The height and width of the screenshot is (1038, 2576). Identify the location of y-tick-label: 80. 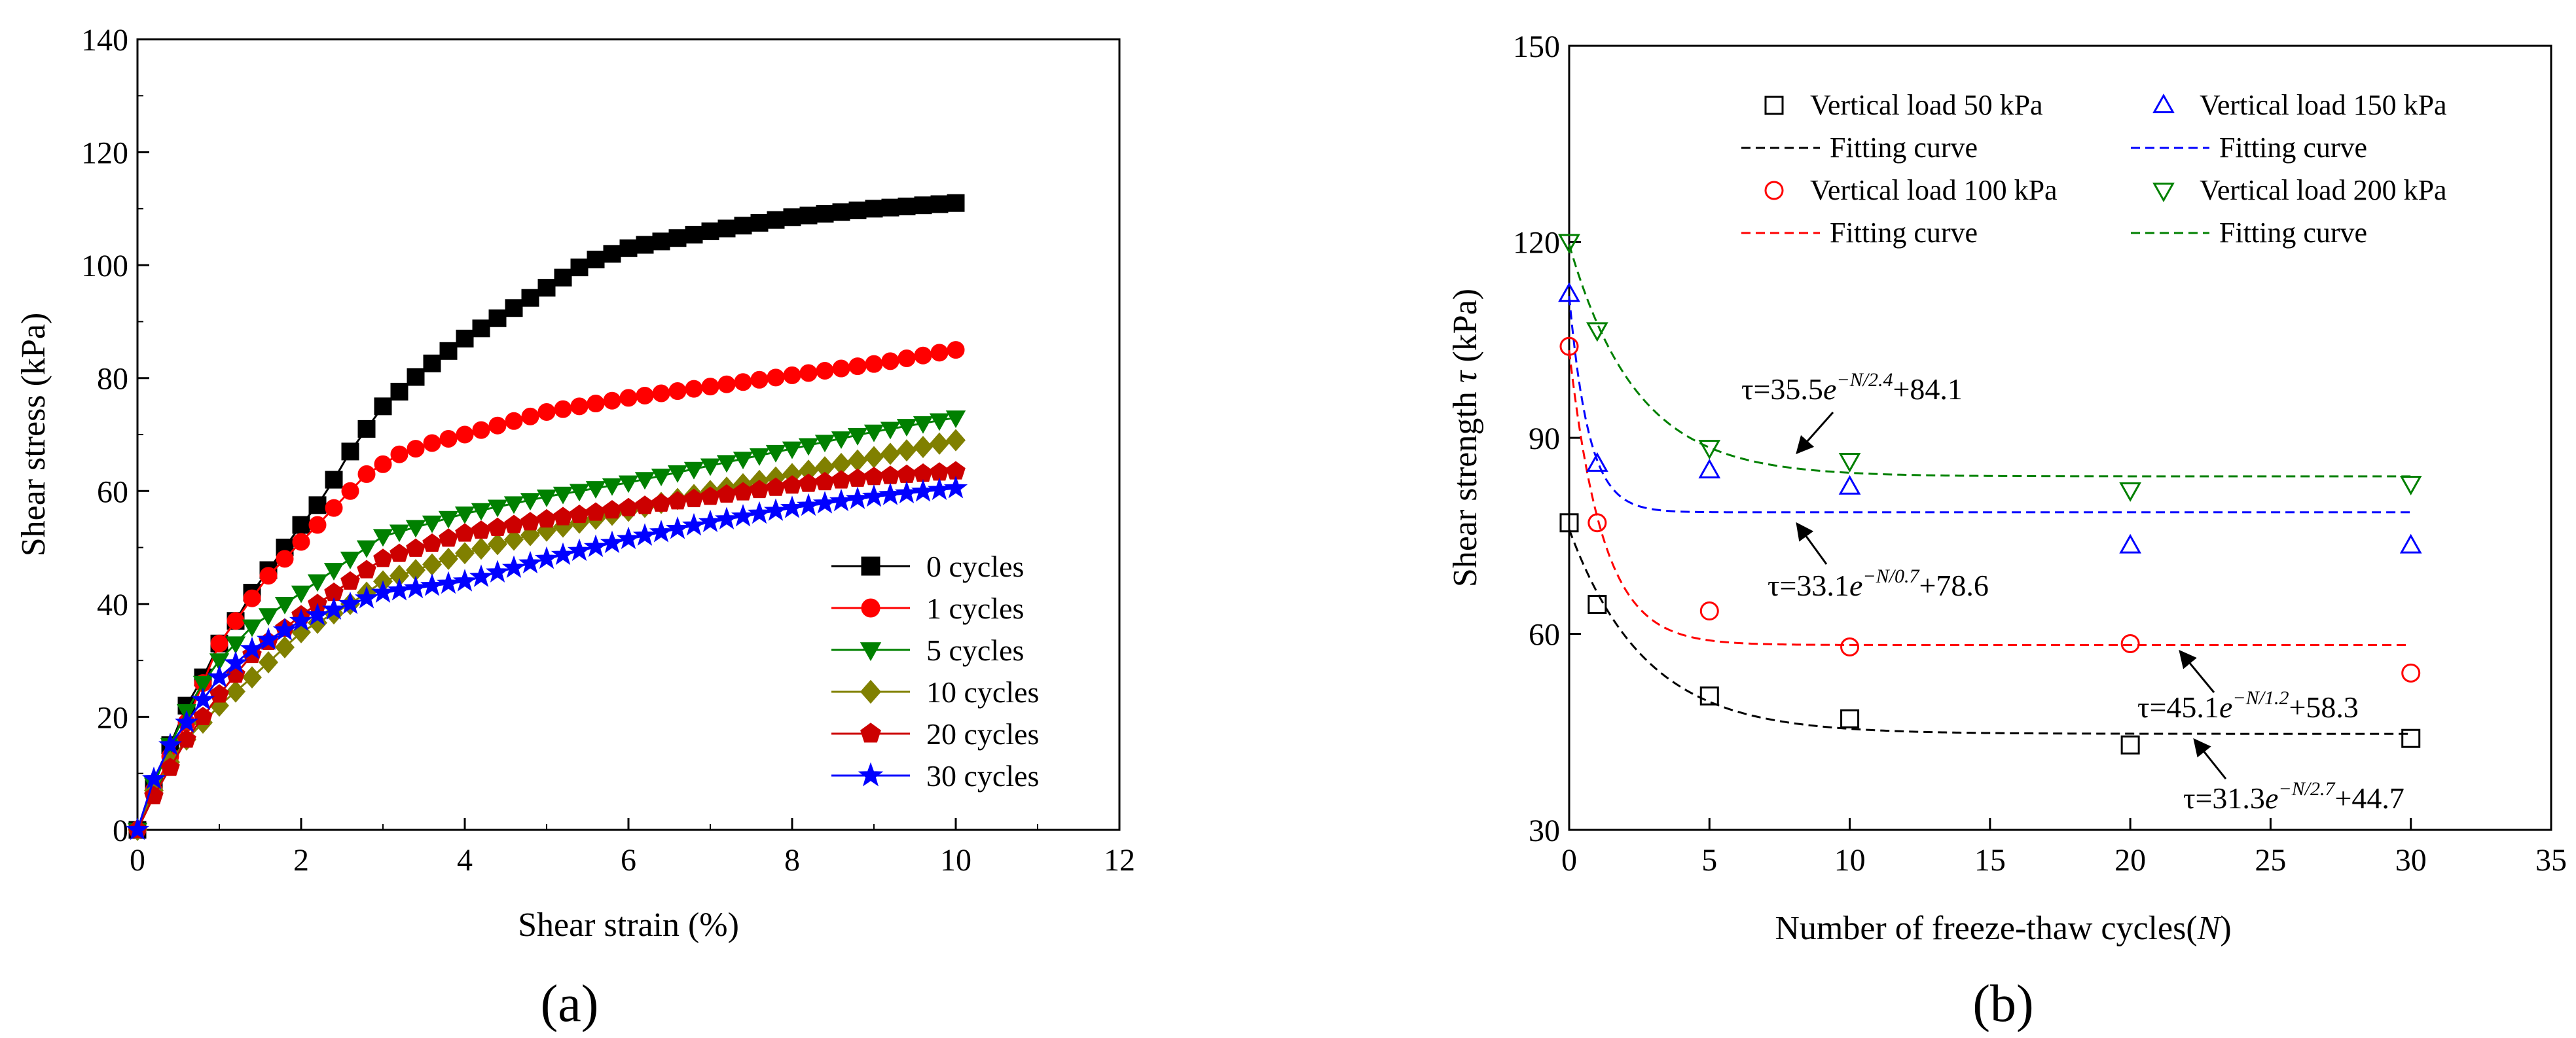
(112, 379).